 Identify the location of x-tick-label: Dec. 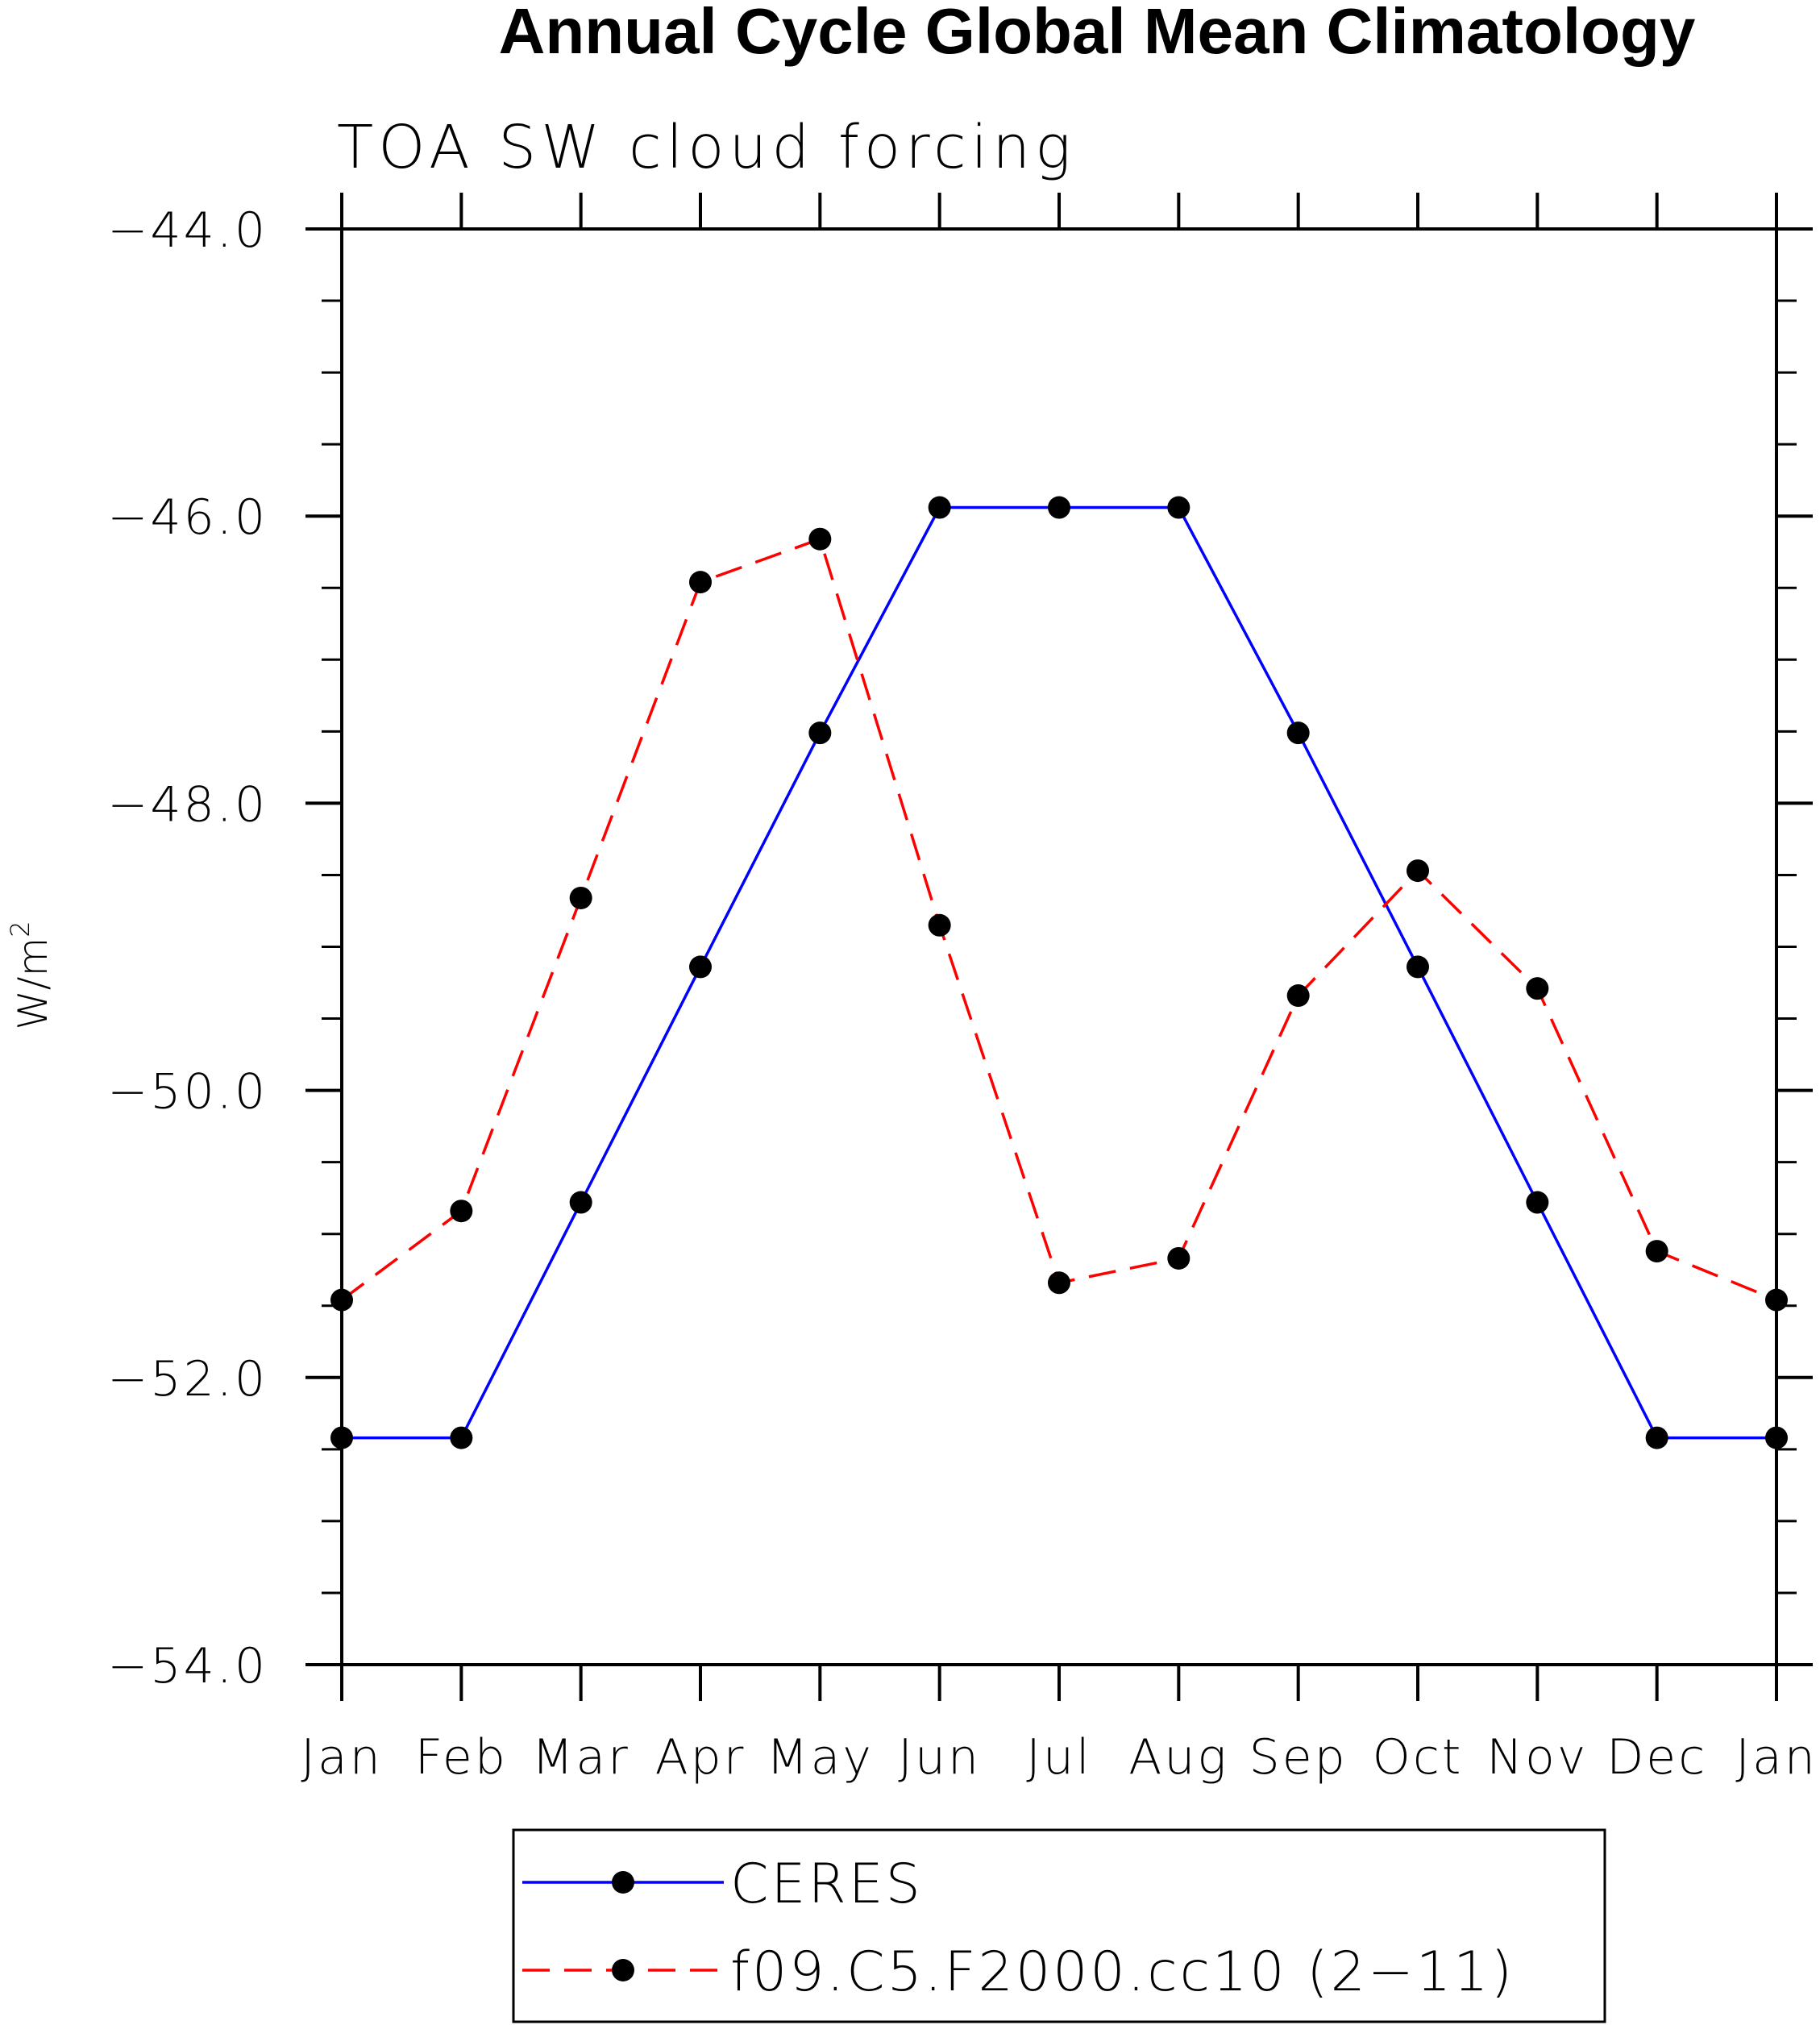
(1657, 1757).